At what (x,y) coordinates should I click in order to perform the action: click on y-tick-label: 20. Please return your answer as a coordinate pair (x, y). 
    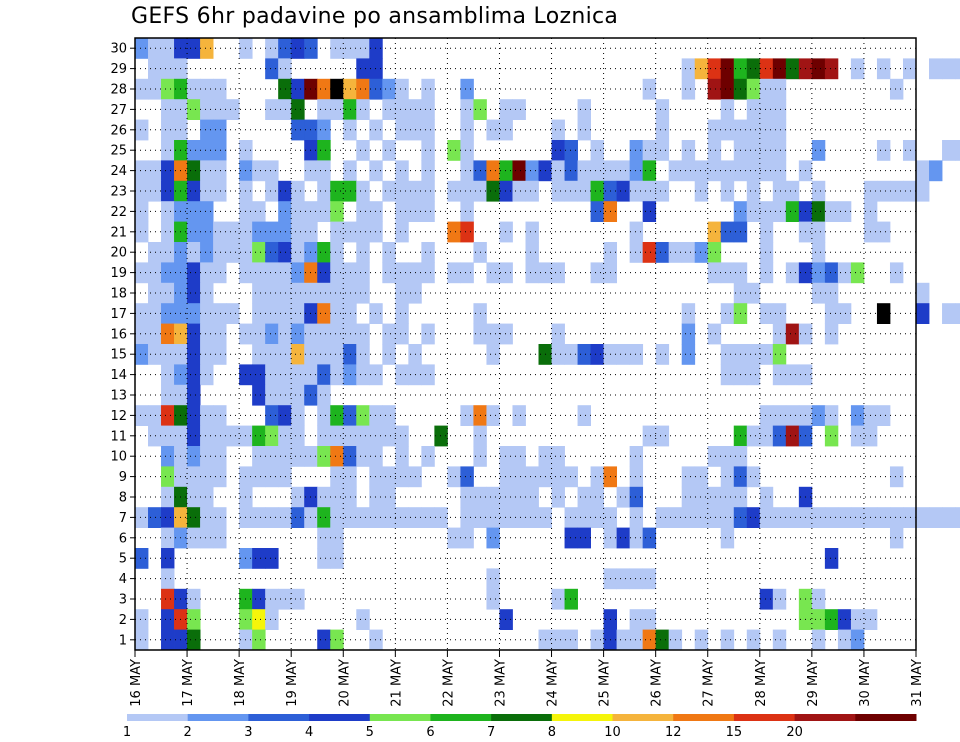
    Looking at the image, I should click on (118, 253).